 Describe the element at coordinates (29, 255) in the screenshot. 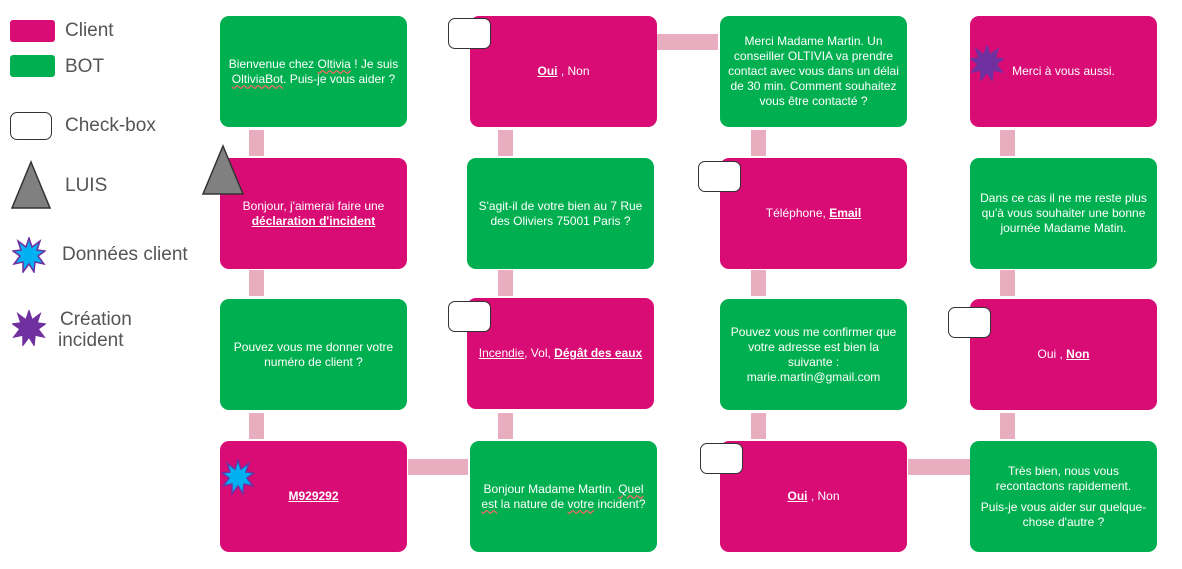

I see `legend-donnees-client-icon` at that location.